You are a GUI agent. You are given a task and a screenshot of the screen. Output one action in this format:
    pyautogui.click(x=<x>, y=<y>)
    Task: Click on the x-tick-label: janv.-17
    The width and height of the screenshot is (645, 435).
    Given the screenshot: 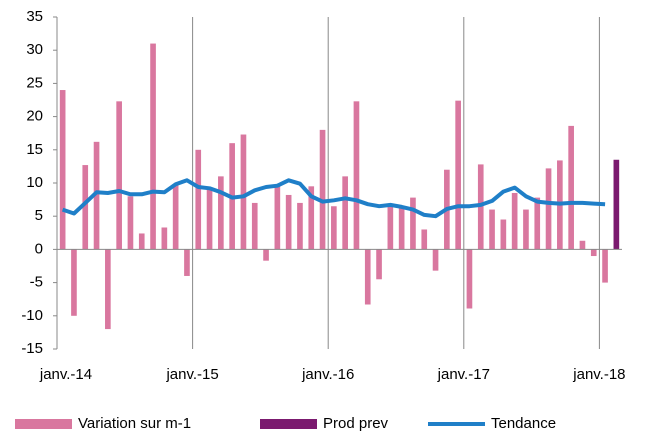 What is the action you would take?
    pyautogui.click(x=463, y=374)
    